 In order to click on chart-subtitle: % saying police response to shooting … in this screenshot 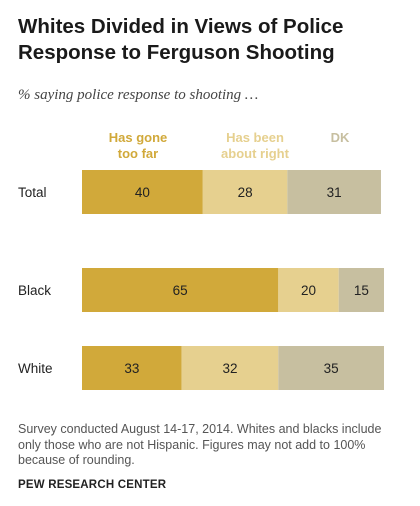, I will do `click(138, 95)`.